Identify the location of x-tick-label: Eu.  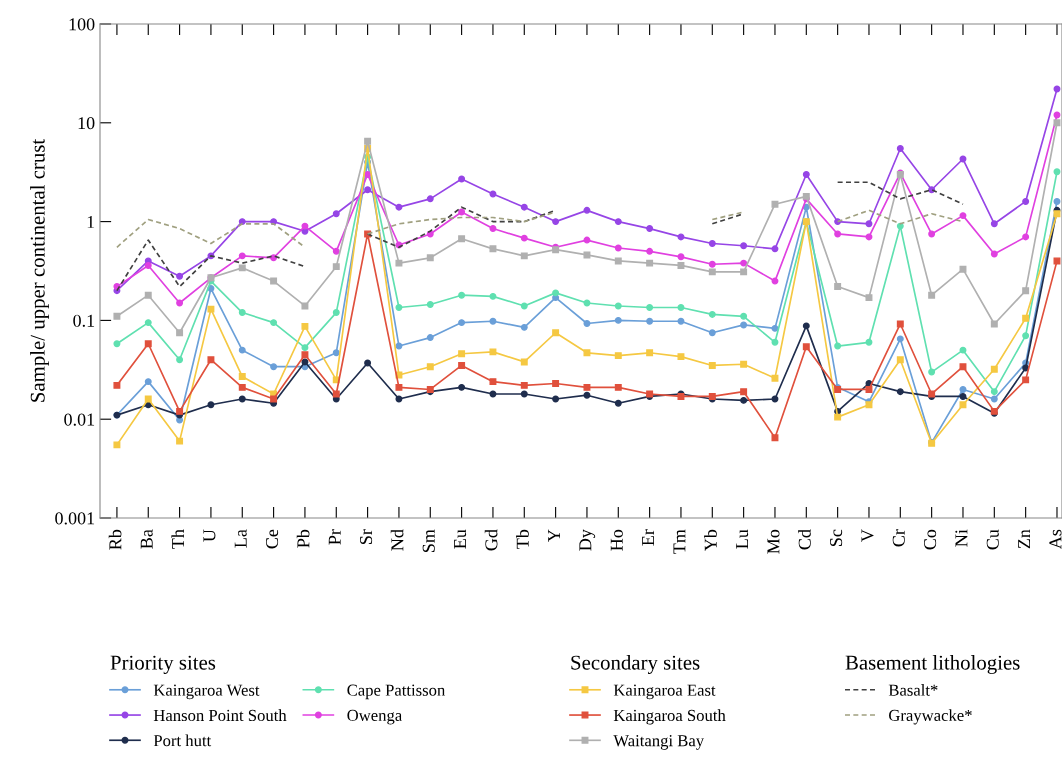
(460, 539).